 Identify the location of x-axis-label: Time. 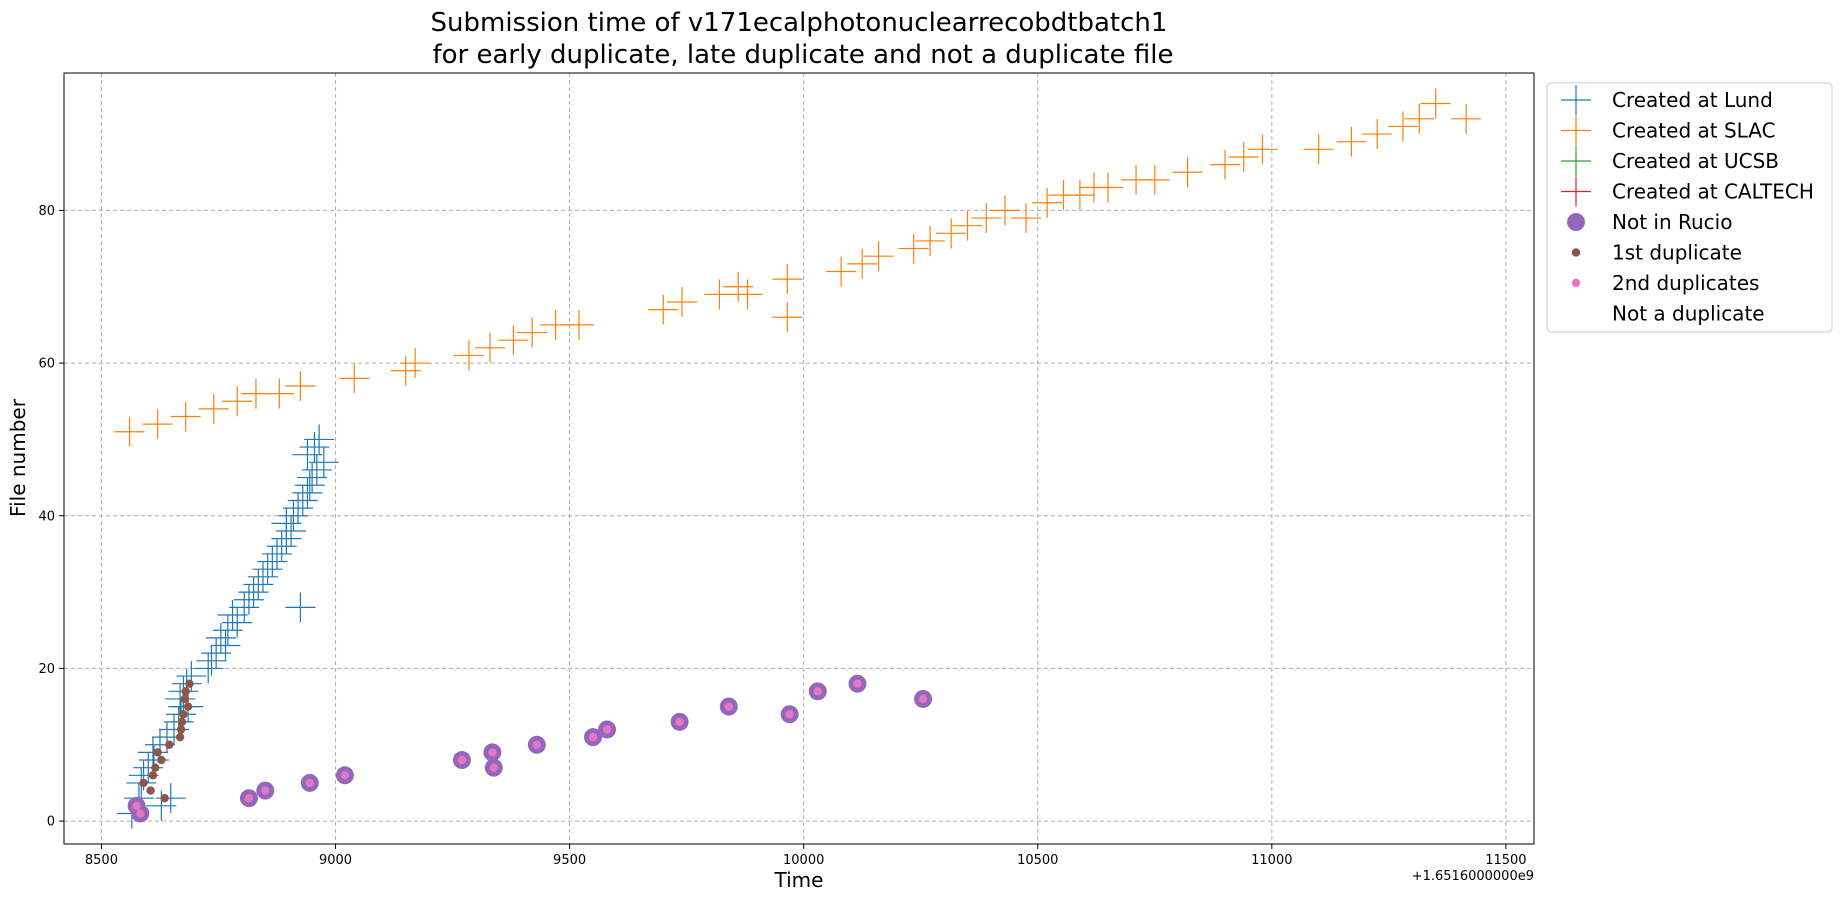
(799, 880).